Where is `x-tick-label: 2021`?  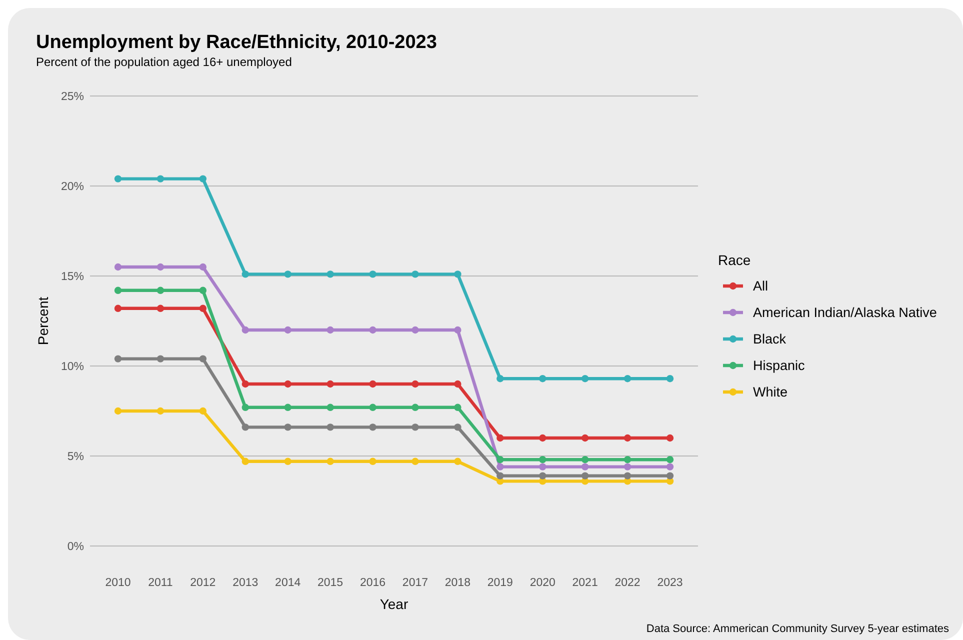 x-tick-label: 2021 is located at coordinates (585, 583).